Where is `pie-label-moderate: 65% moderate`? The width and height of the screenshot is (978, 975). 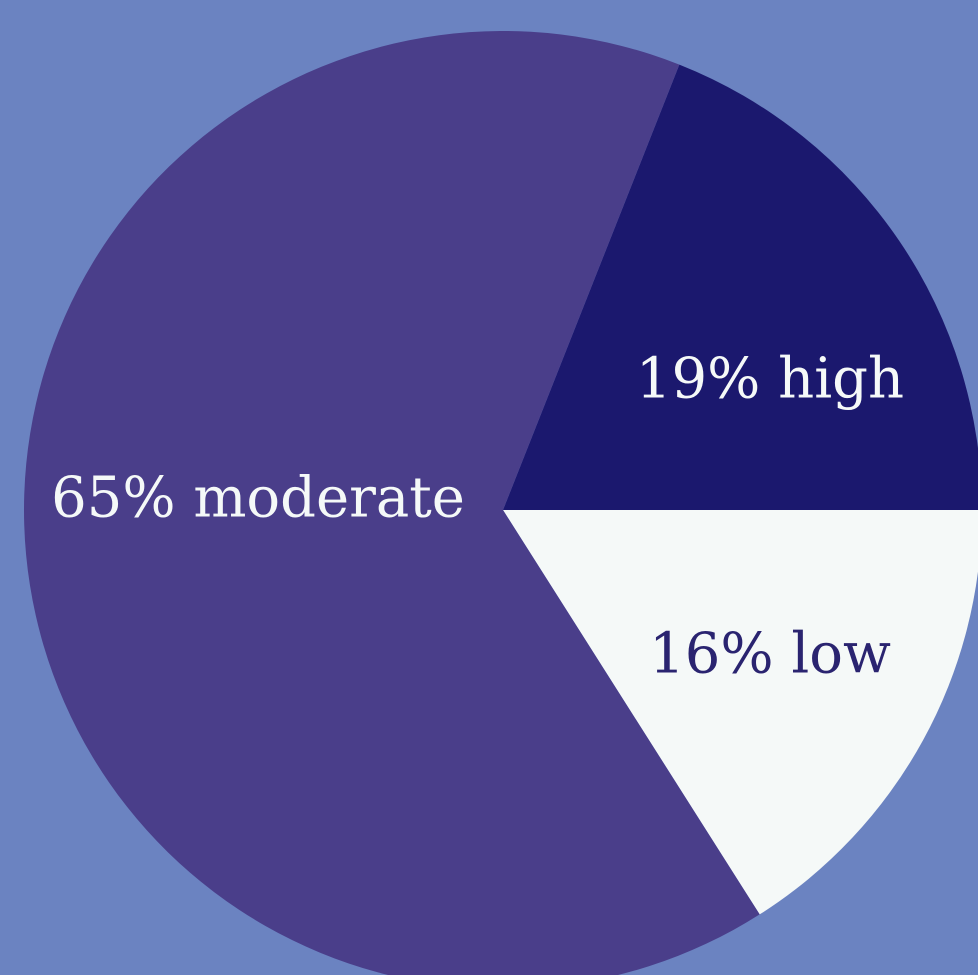 pie-label-moderate: 65% moderate is located at coordinates (258, 498).